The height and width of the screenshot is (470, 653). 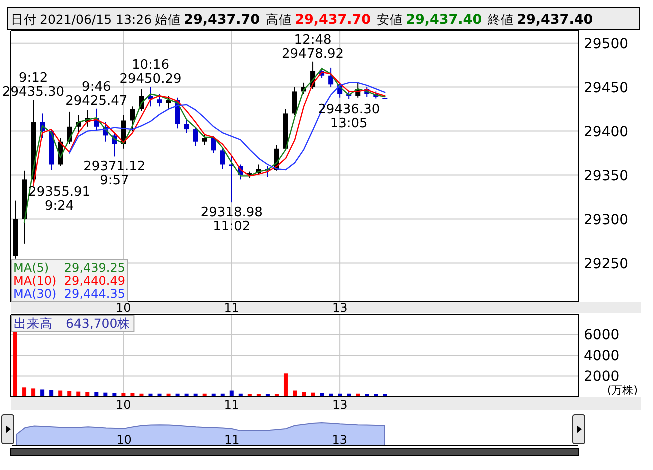 I want to click on annotation: 29425.47, so click(x=97, y=101).